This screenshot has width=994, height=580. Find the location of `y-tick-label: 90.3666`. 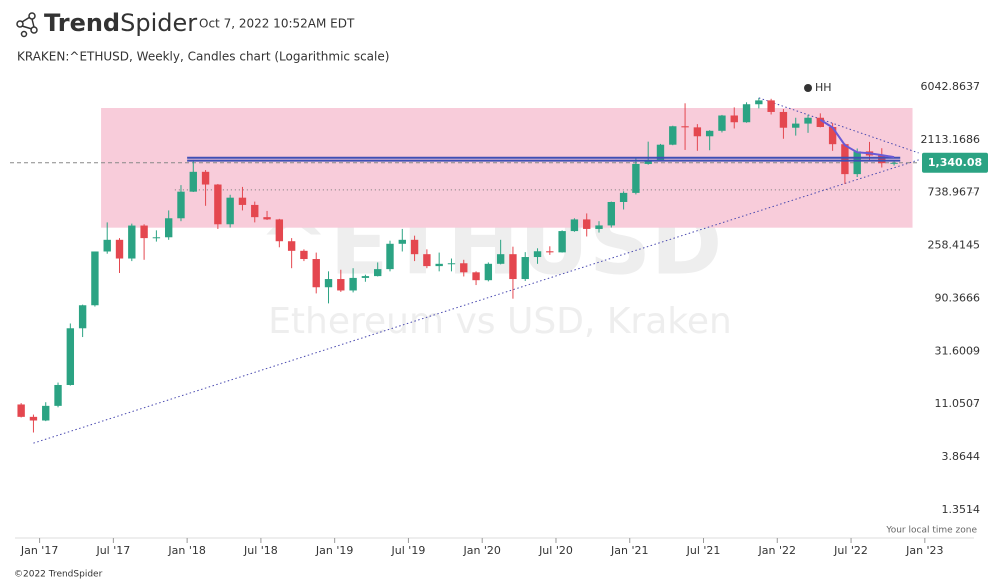

y-tick-label: 90.3666 is located at coordinates (958, 297).